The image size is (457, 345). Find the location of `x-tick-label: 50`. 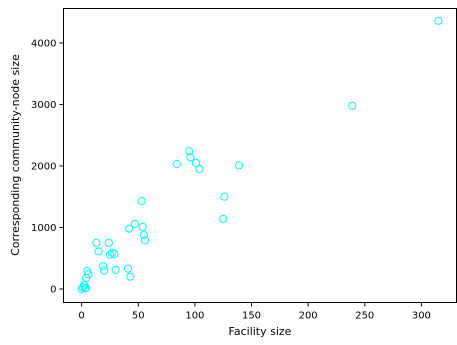

x-tick-label: 50 is located at coordinates (138, 316).